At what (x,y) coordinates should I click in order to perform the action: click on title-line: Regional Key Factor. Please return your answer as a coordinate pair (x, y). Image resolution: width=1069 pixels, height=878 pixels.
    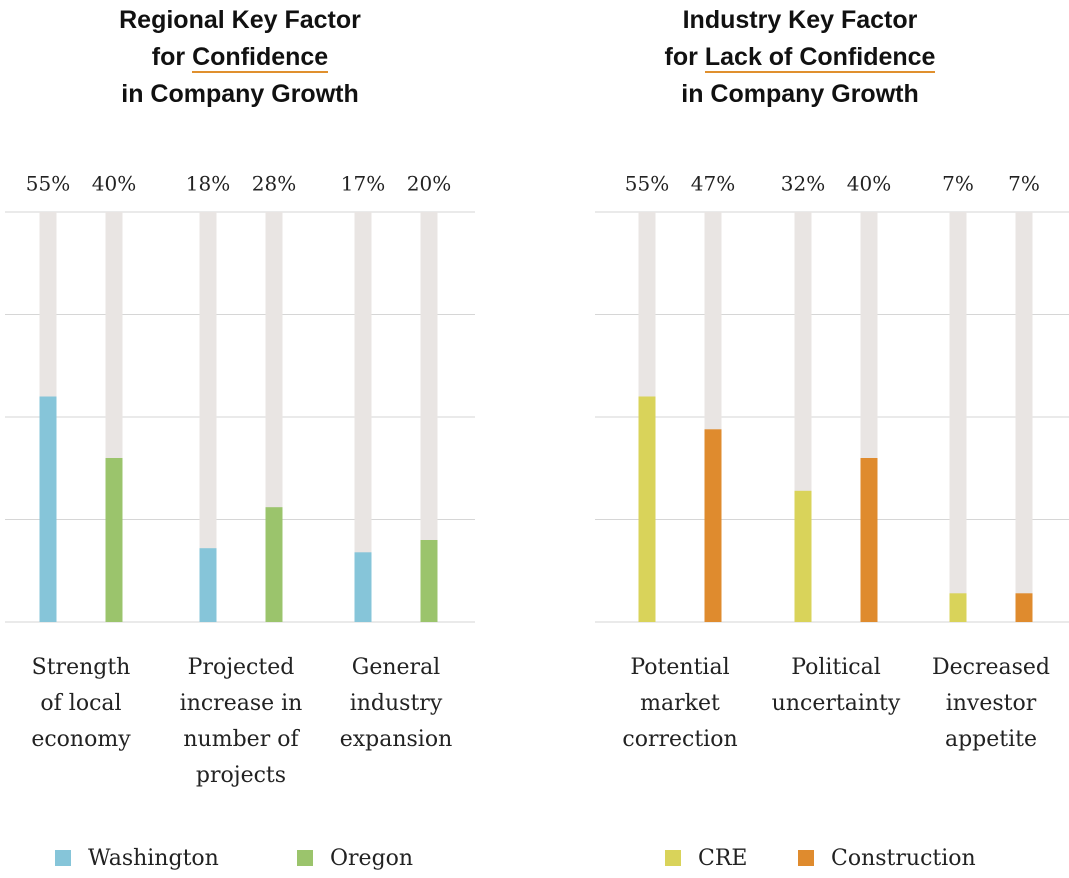
    Looking at the image, I should click on (240, 20).